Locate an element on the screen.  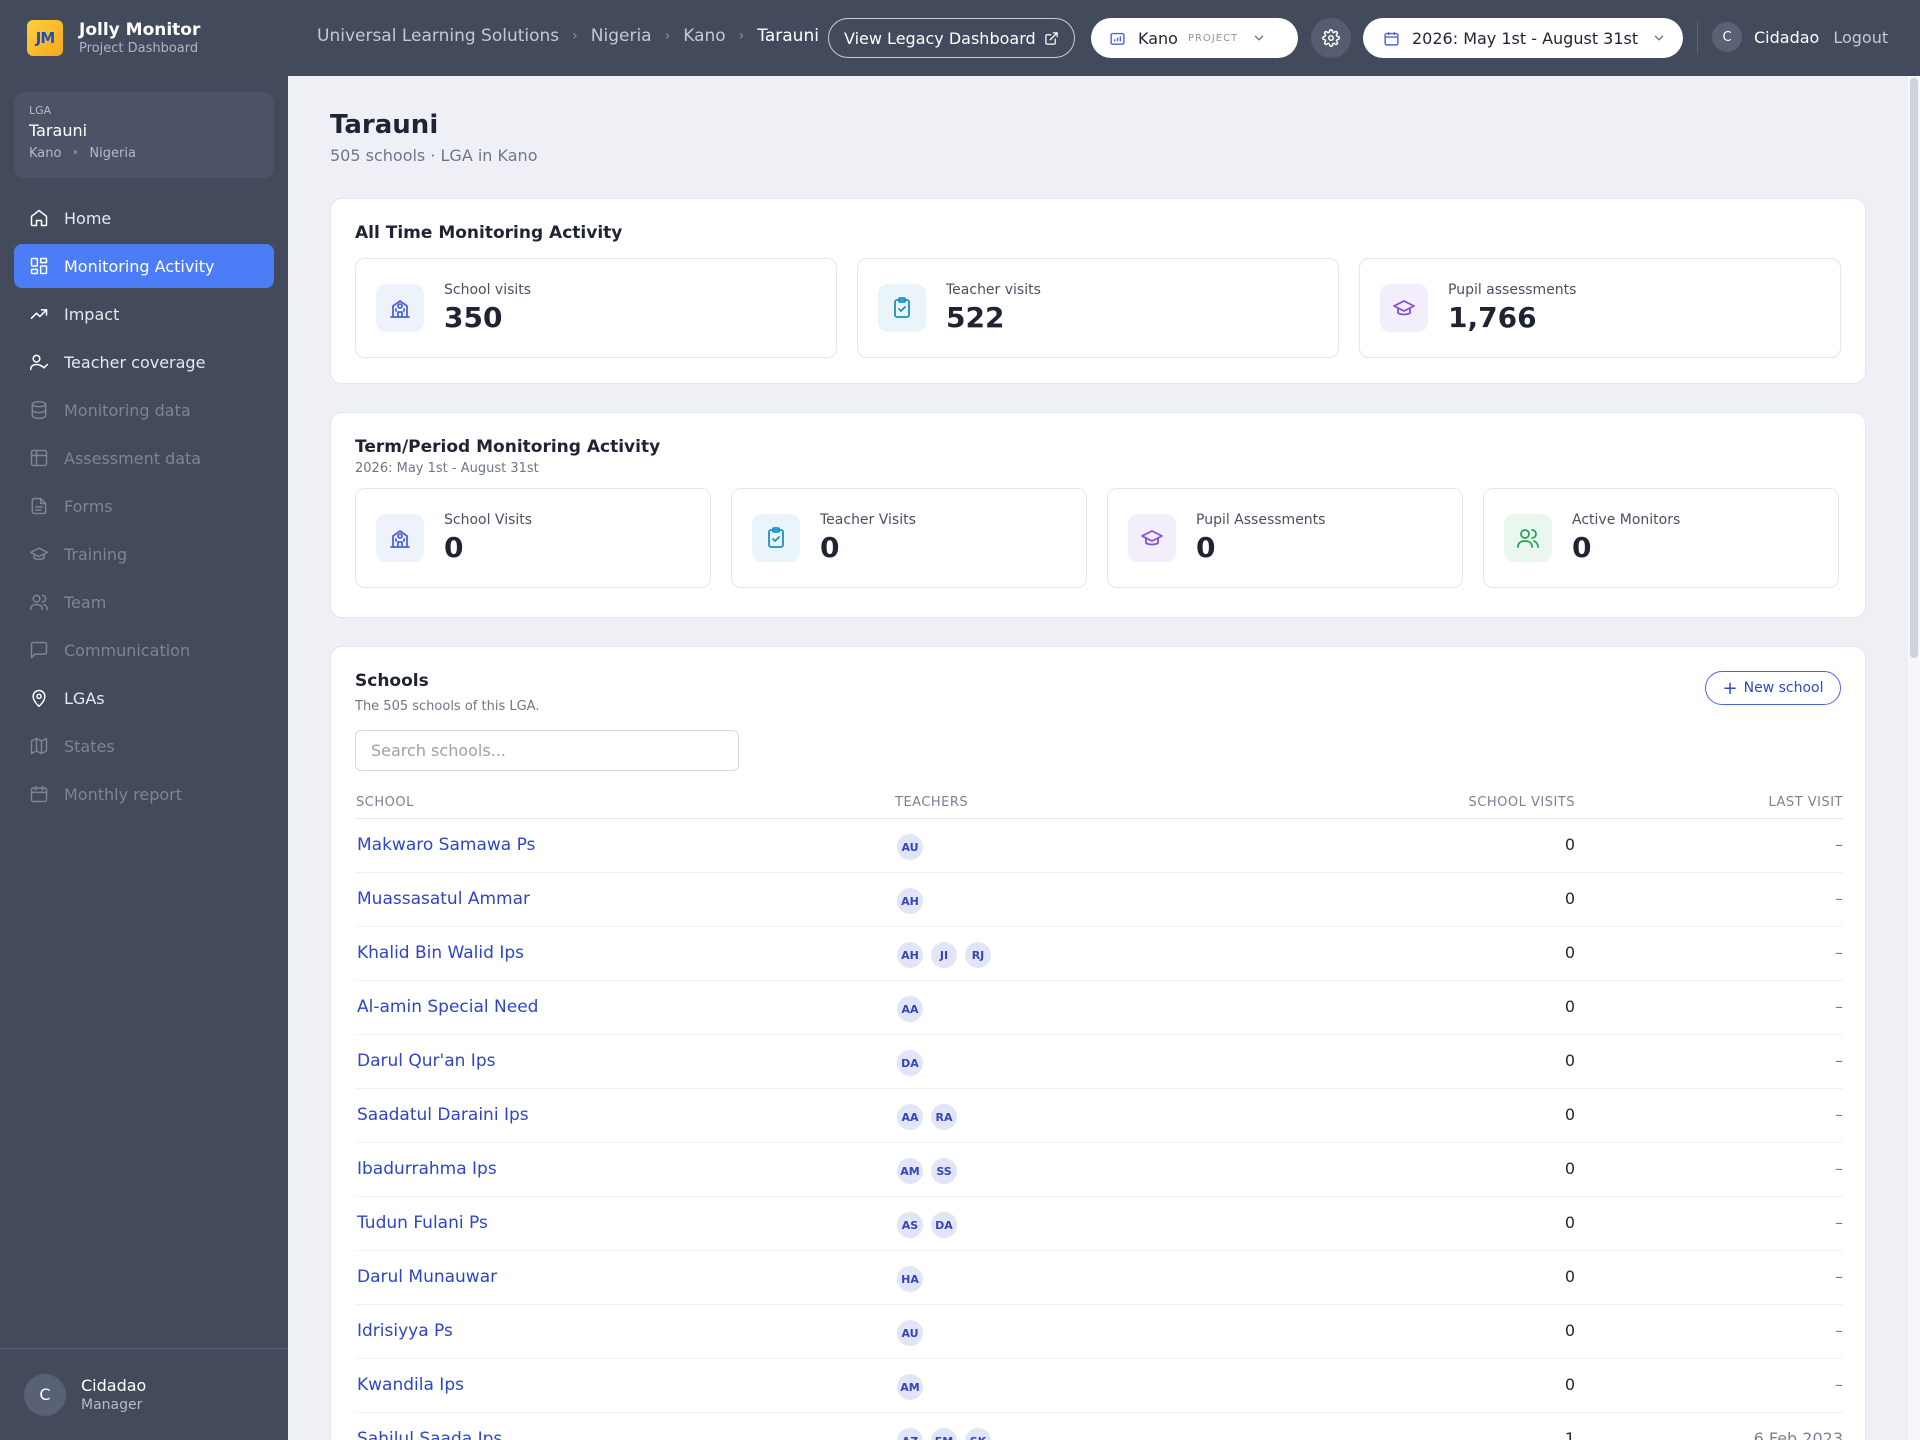
sidebar-user-role: Manager is located at coordinates (112, 1405).